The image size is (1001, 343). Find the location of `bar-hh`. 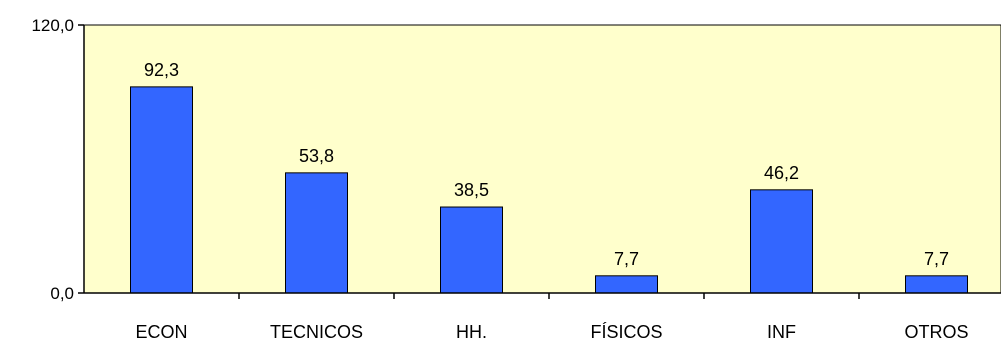

bar-hh is located at coordinates (471, 250).